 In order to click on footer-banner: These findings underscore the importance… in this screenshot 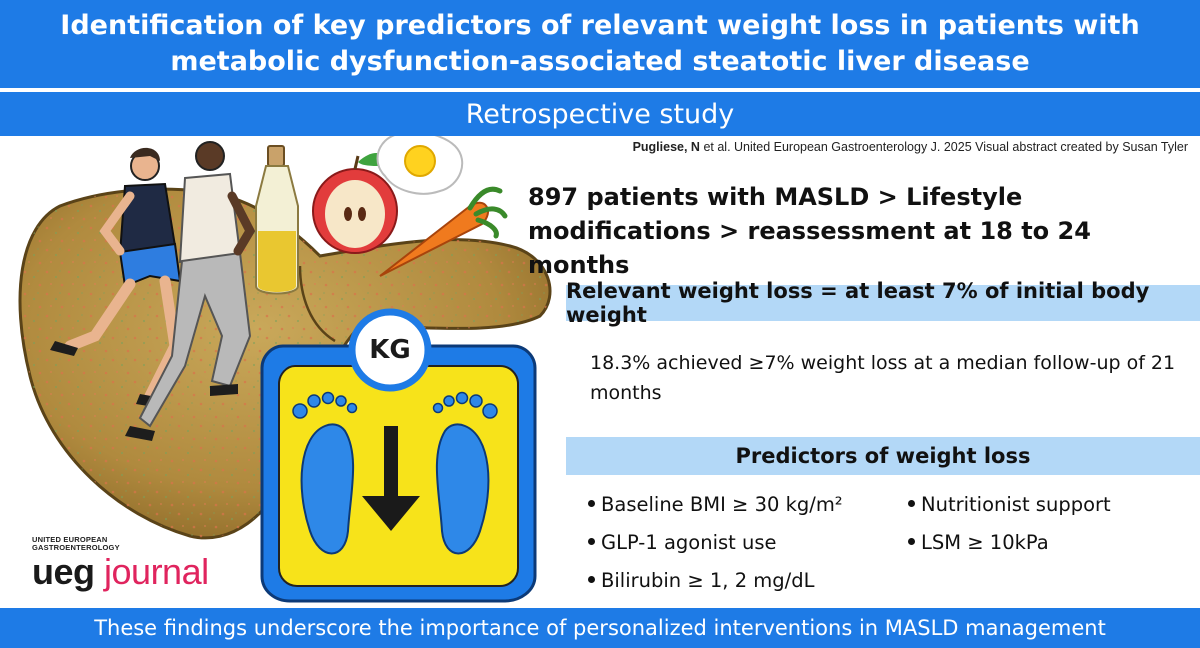, I will do `click(600, 628)`.